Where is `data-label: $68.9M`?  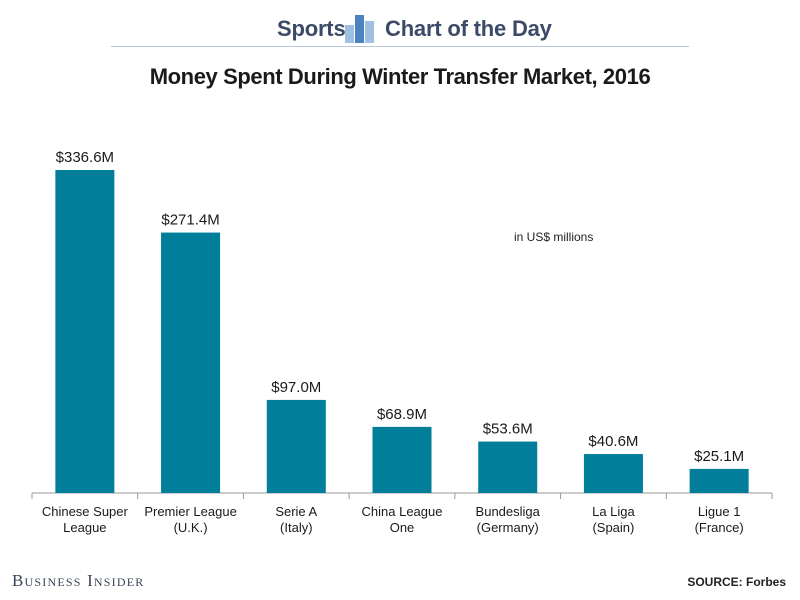 data-label: $68.9M is located at coordinates (402, 414).